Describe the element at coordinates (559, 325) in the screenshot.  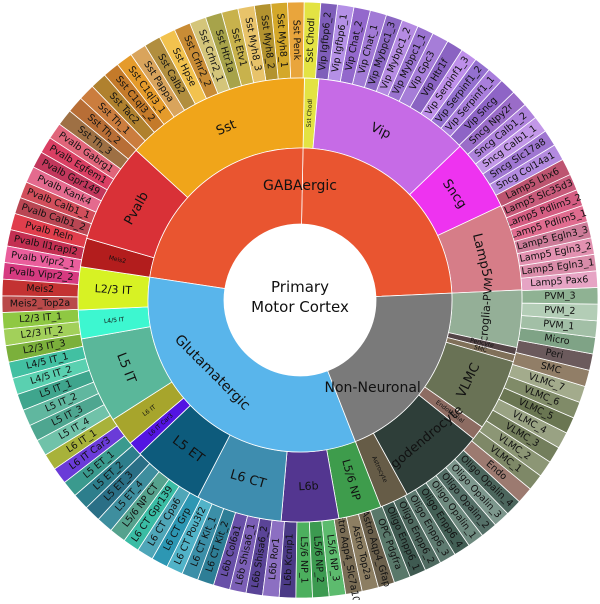
I see `cluster-label-pvm-1: PVM_1` at that location.